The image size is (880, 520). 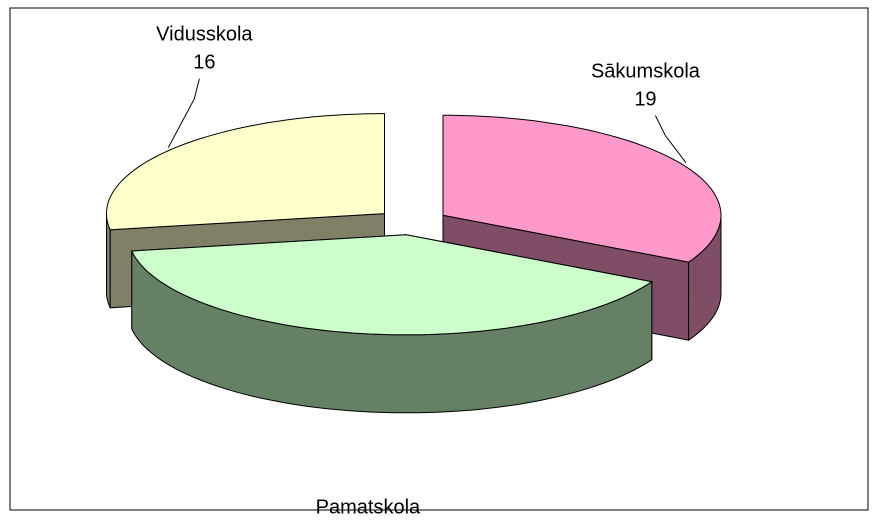 What do you see at coordinates (646, 72) in the screenshot?
I see `data-label-name: Sākumskola` at bounding box center [646, 72].